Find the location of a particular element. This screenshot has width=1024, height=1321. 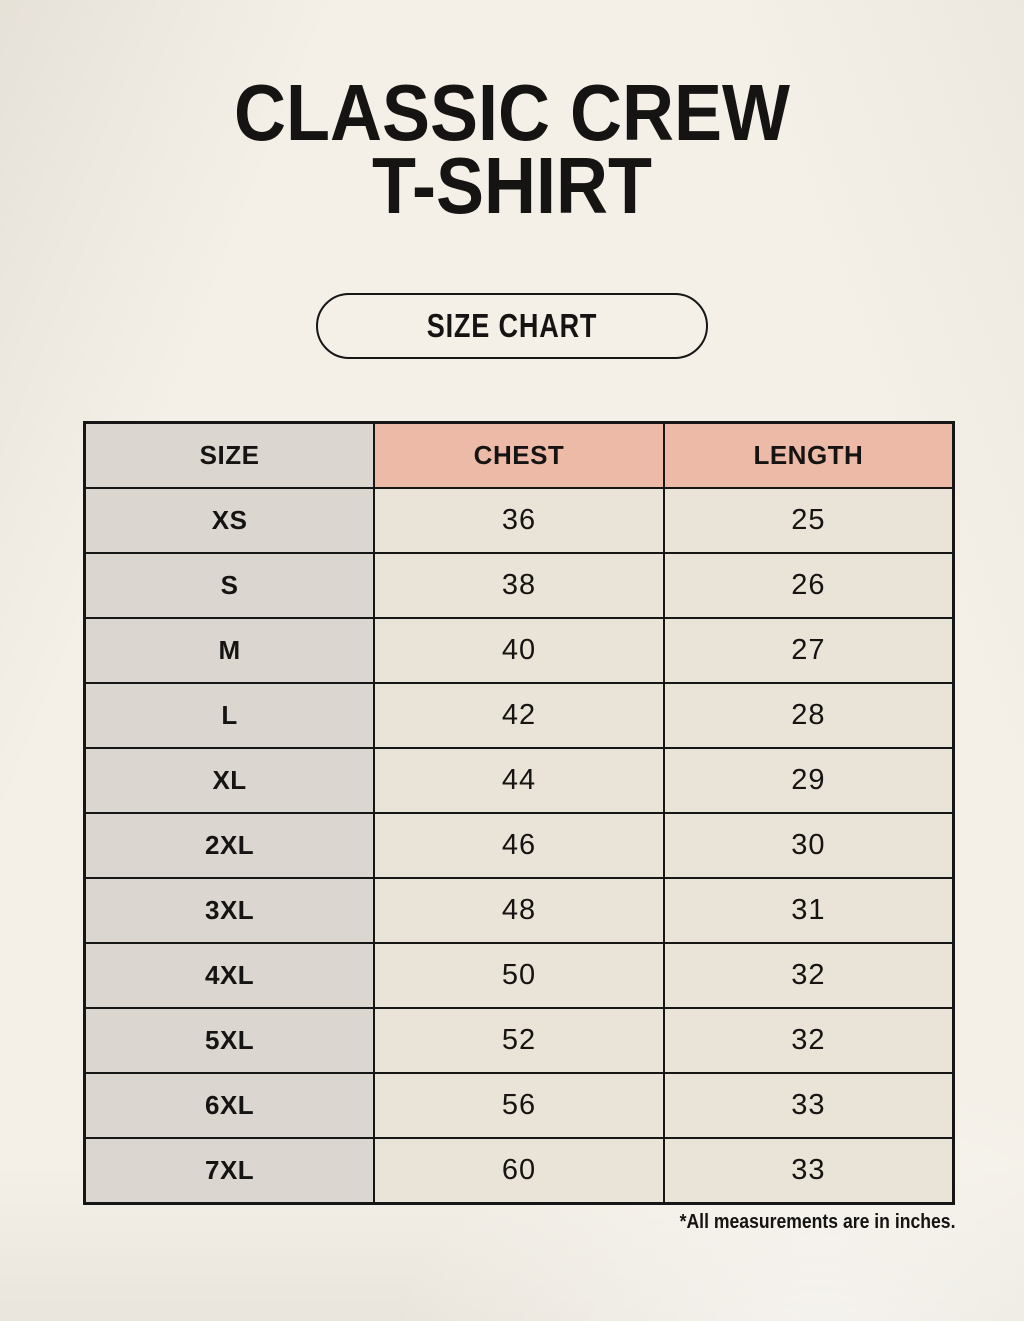

page-title: CLASSIC CREW T-SHIRT is located at coordinates (512, 149).